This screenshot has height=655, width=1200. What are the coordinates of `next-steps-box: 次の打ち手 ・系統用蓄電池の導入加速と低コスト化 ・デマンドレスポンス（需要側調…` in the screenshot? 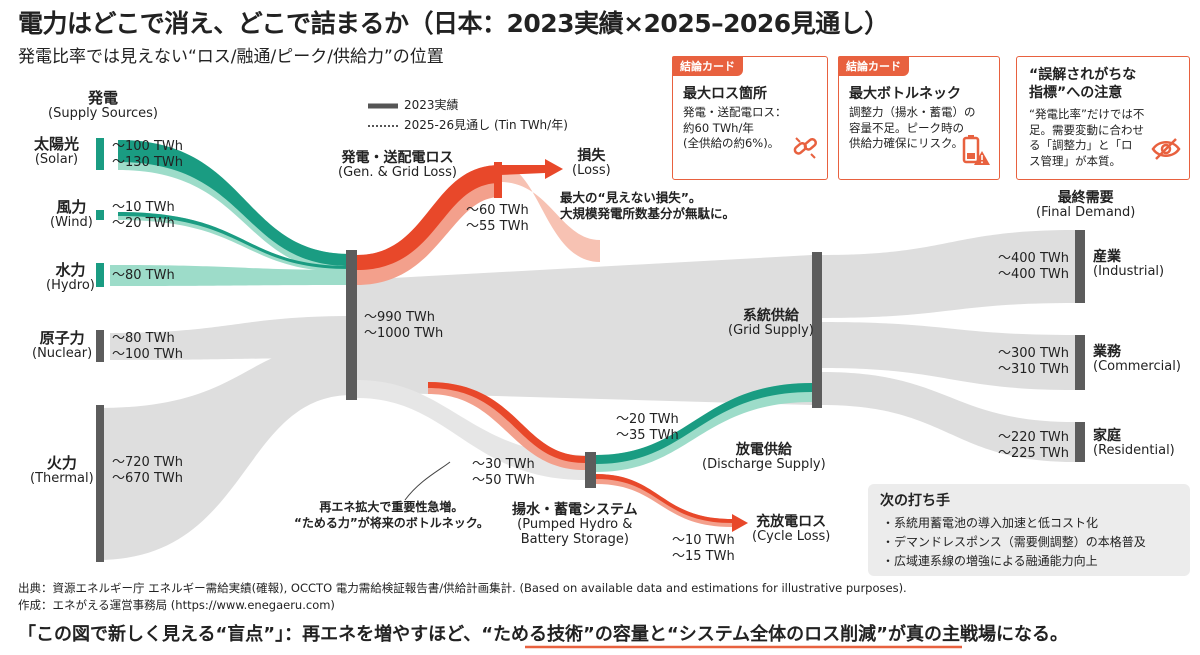 It's located at (1029, 530).